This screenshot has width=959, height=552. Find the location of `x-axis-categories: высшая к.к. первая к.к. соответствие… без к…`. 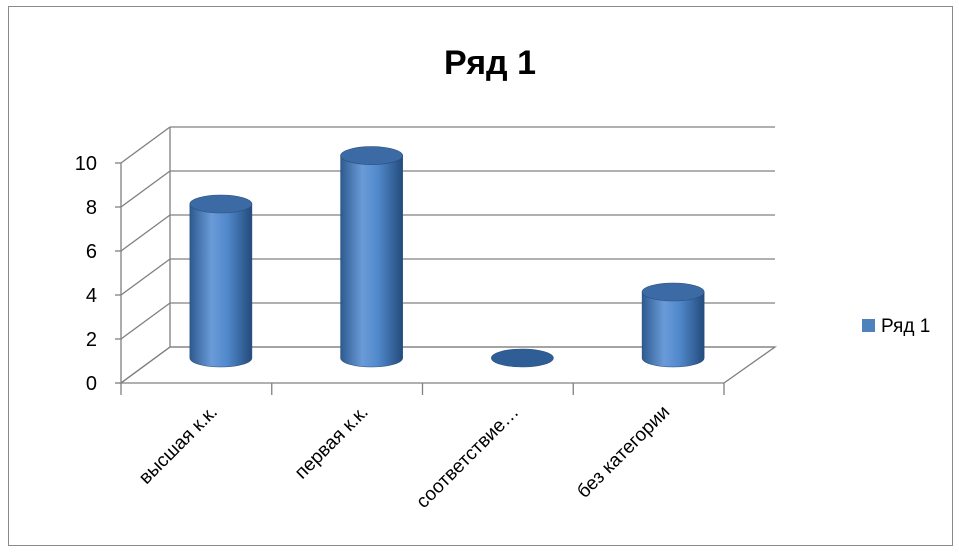

x-axis-categories: высшая к.к. первая к.к. соответствие… без к… is located at coordinates (404, 457).